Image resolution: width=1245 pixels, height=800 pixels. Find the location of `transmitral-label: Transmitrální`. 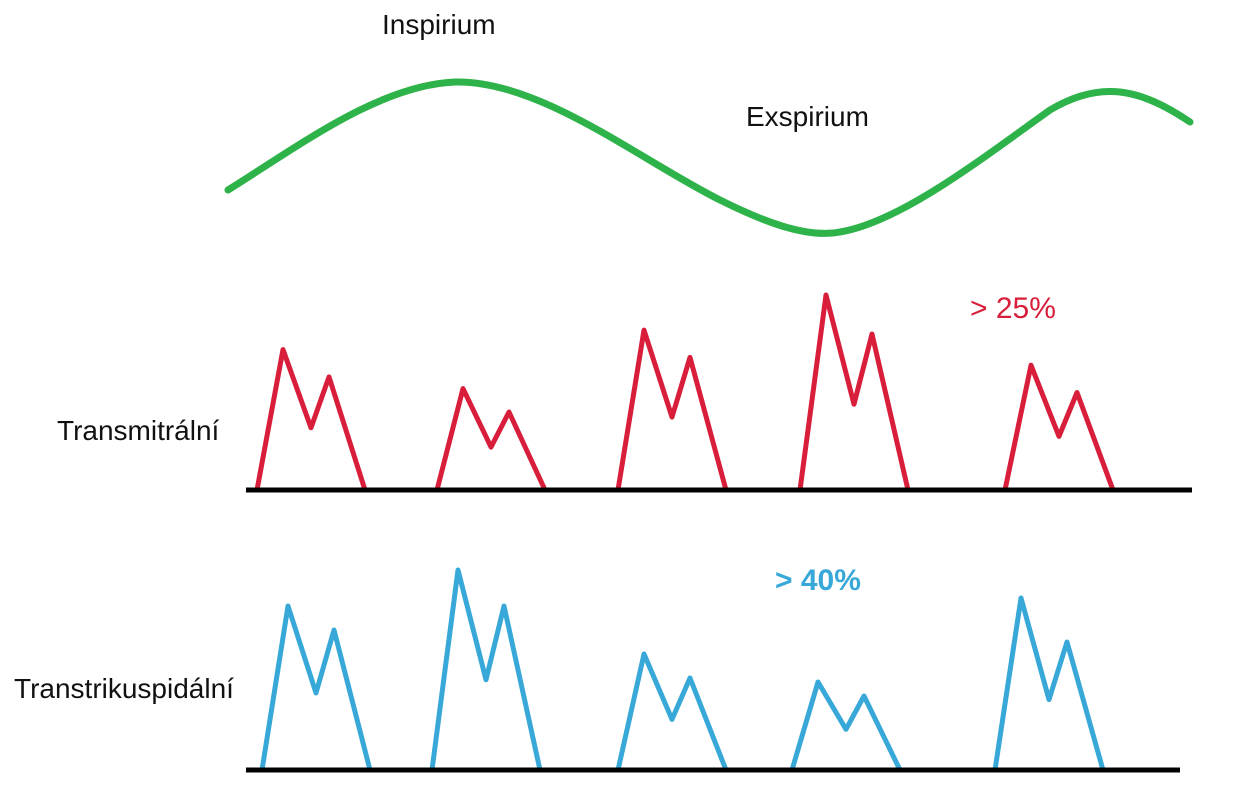

transmitral-label: Transmitrální is located at coordinates (138, 430).